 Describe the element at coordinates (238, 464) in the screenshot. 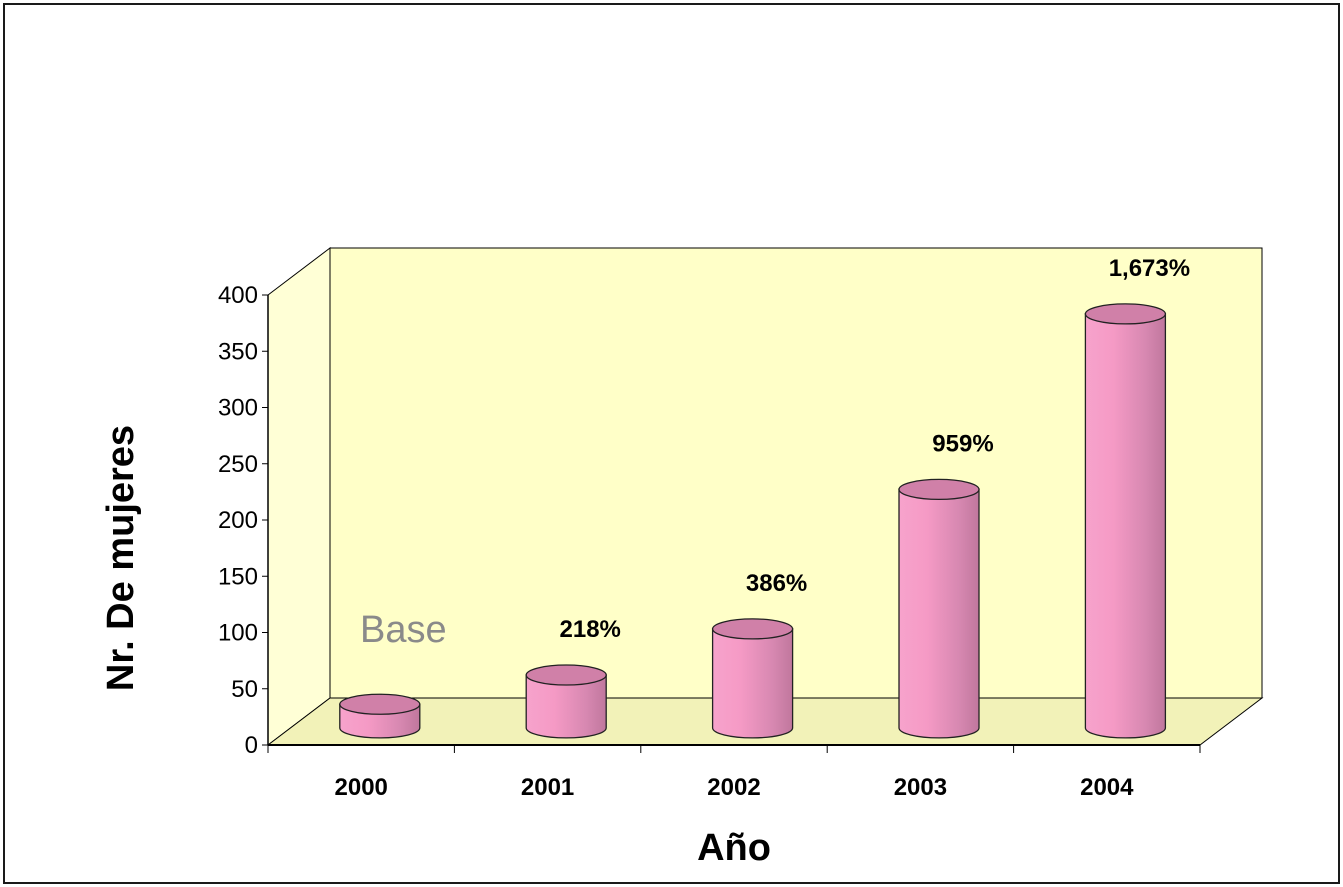

I see `y-tick-label: 250` at that location.